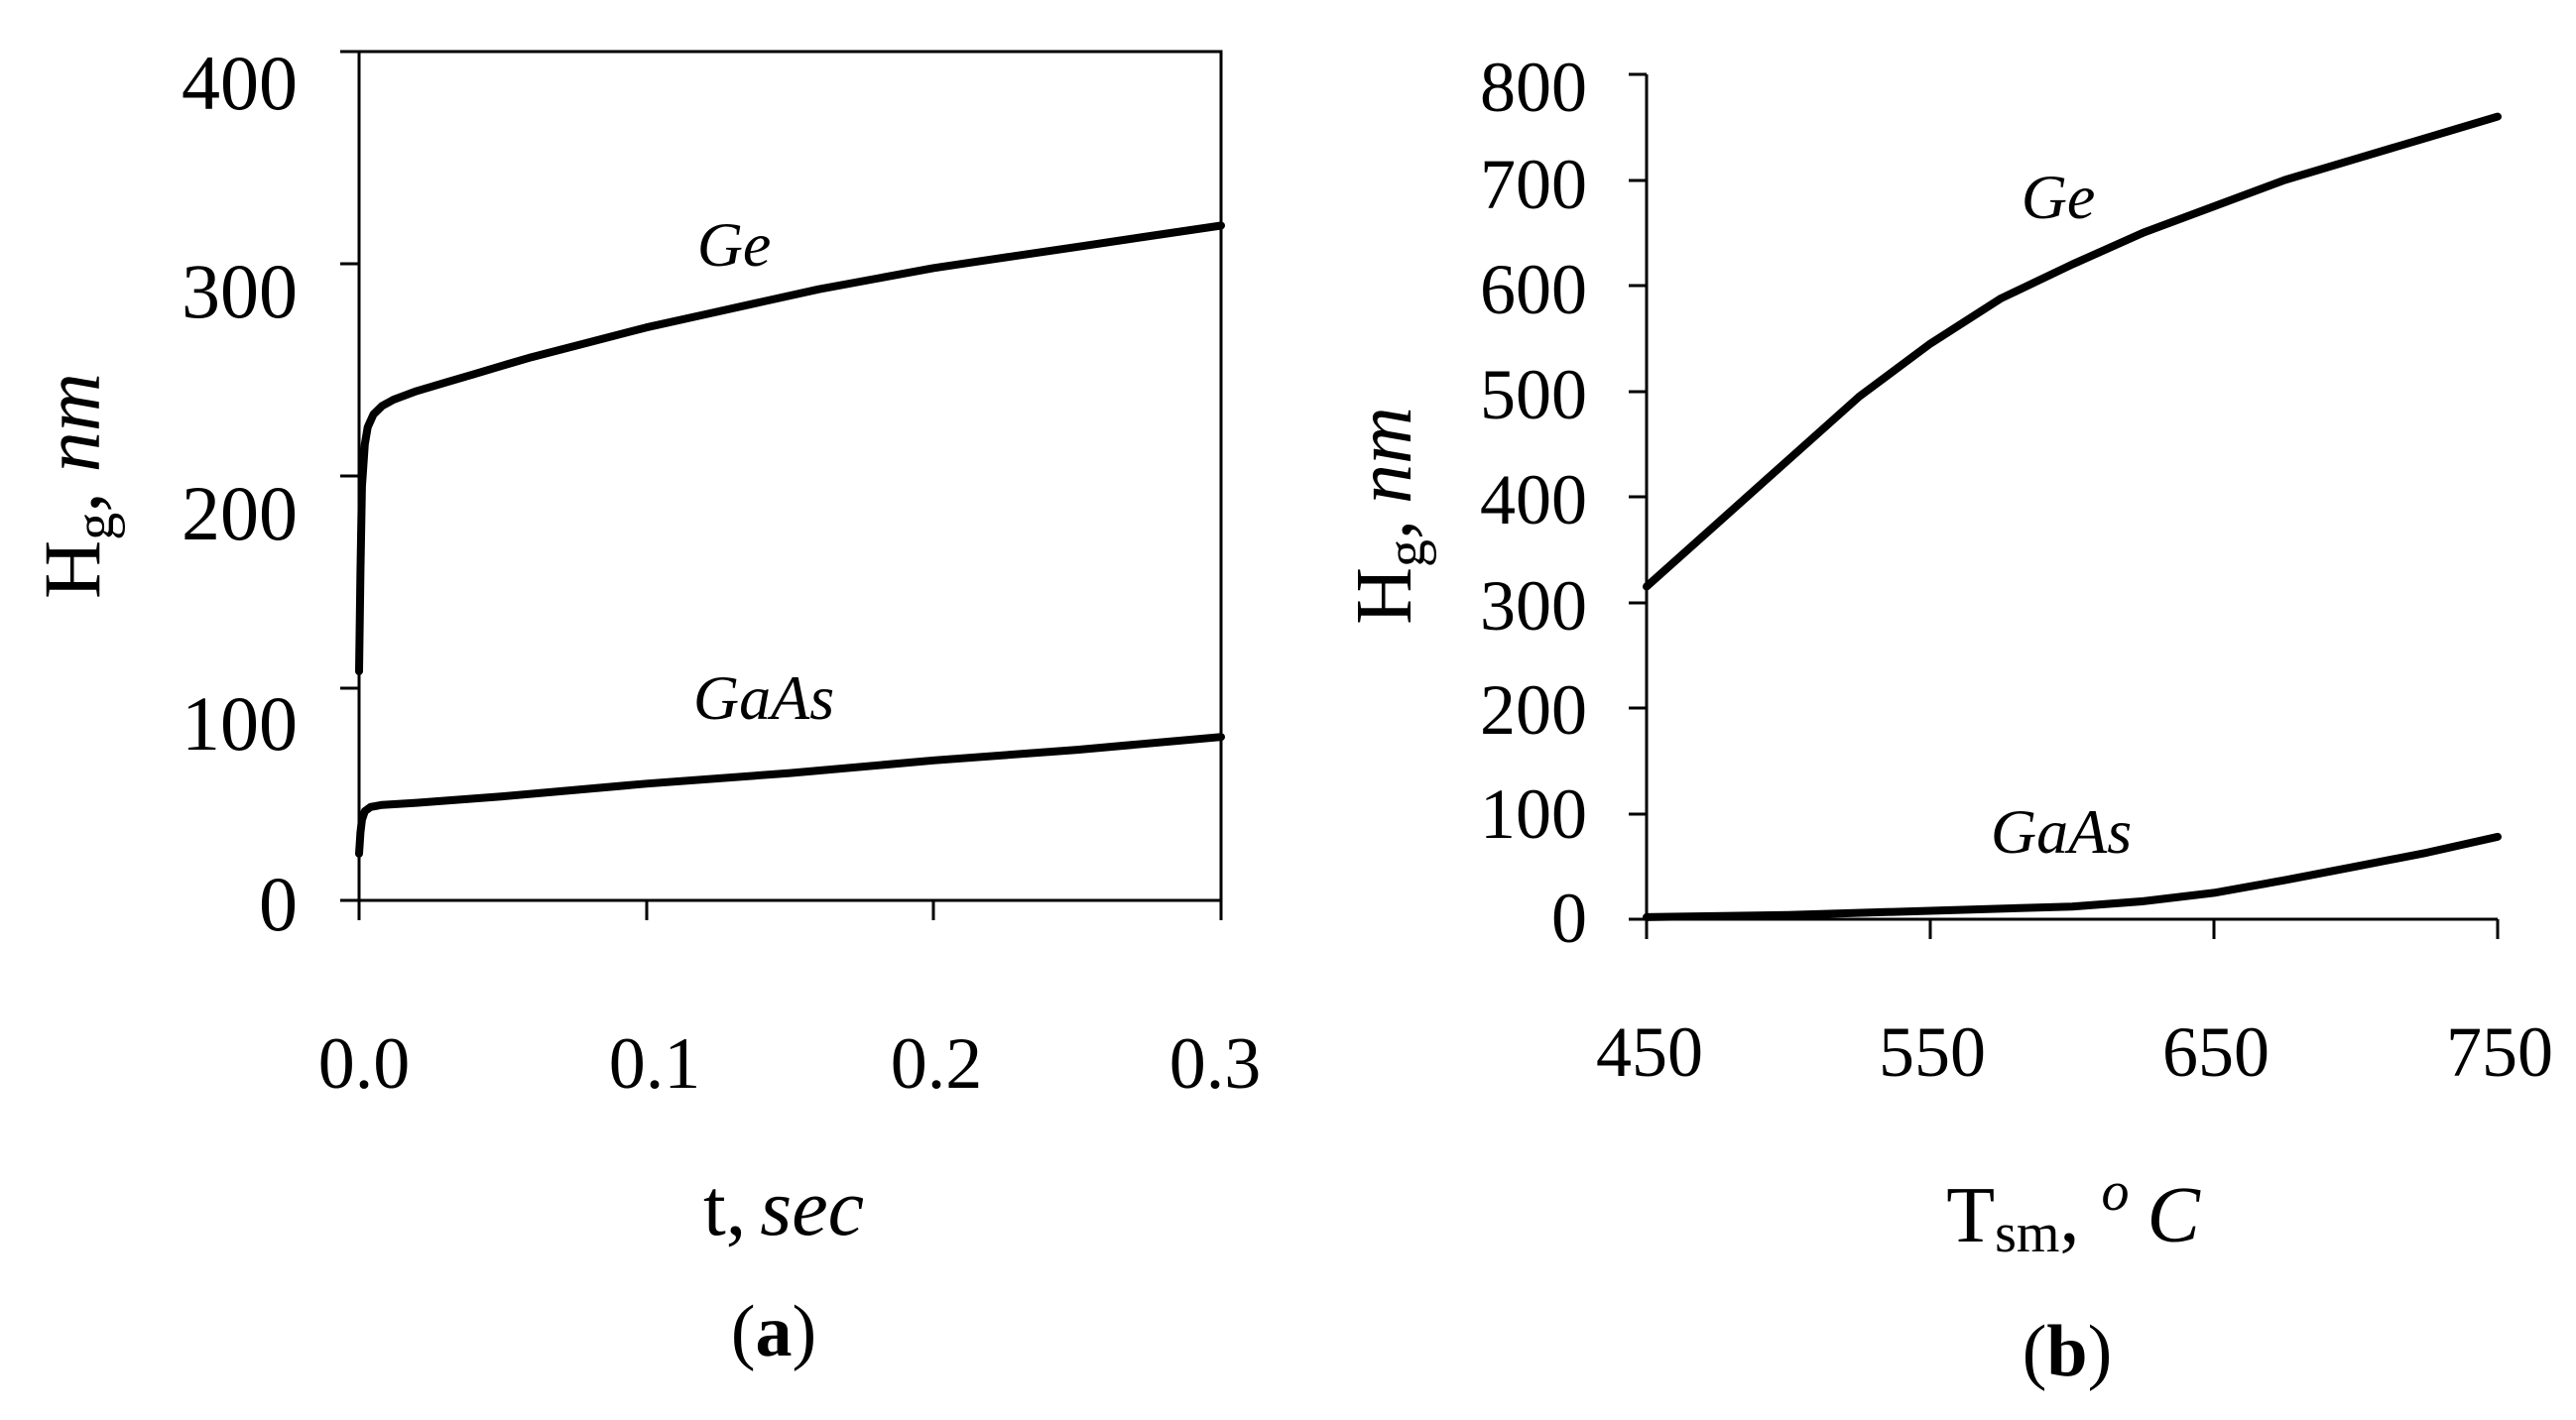 The image size is (2576, 1420). I want to click on y-axis-title-a-unit: nm, so click(72, 422).